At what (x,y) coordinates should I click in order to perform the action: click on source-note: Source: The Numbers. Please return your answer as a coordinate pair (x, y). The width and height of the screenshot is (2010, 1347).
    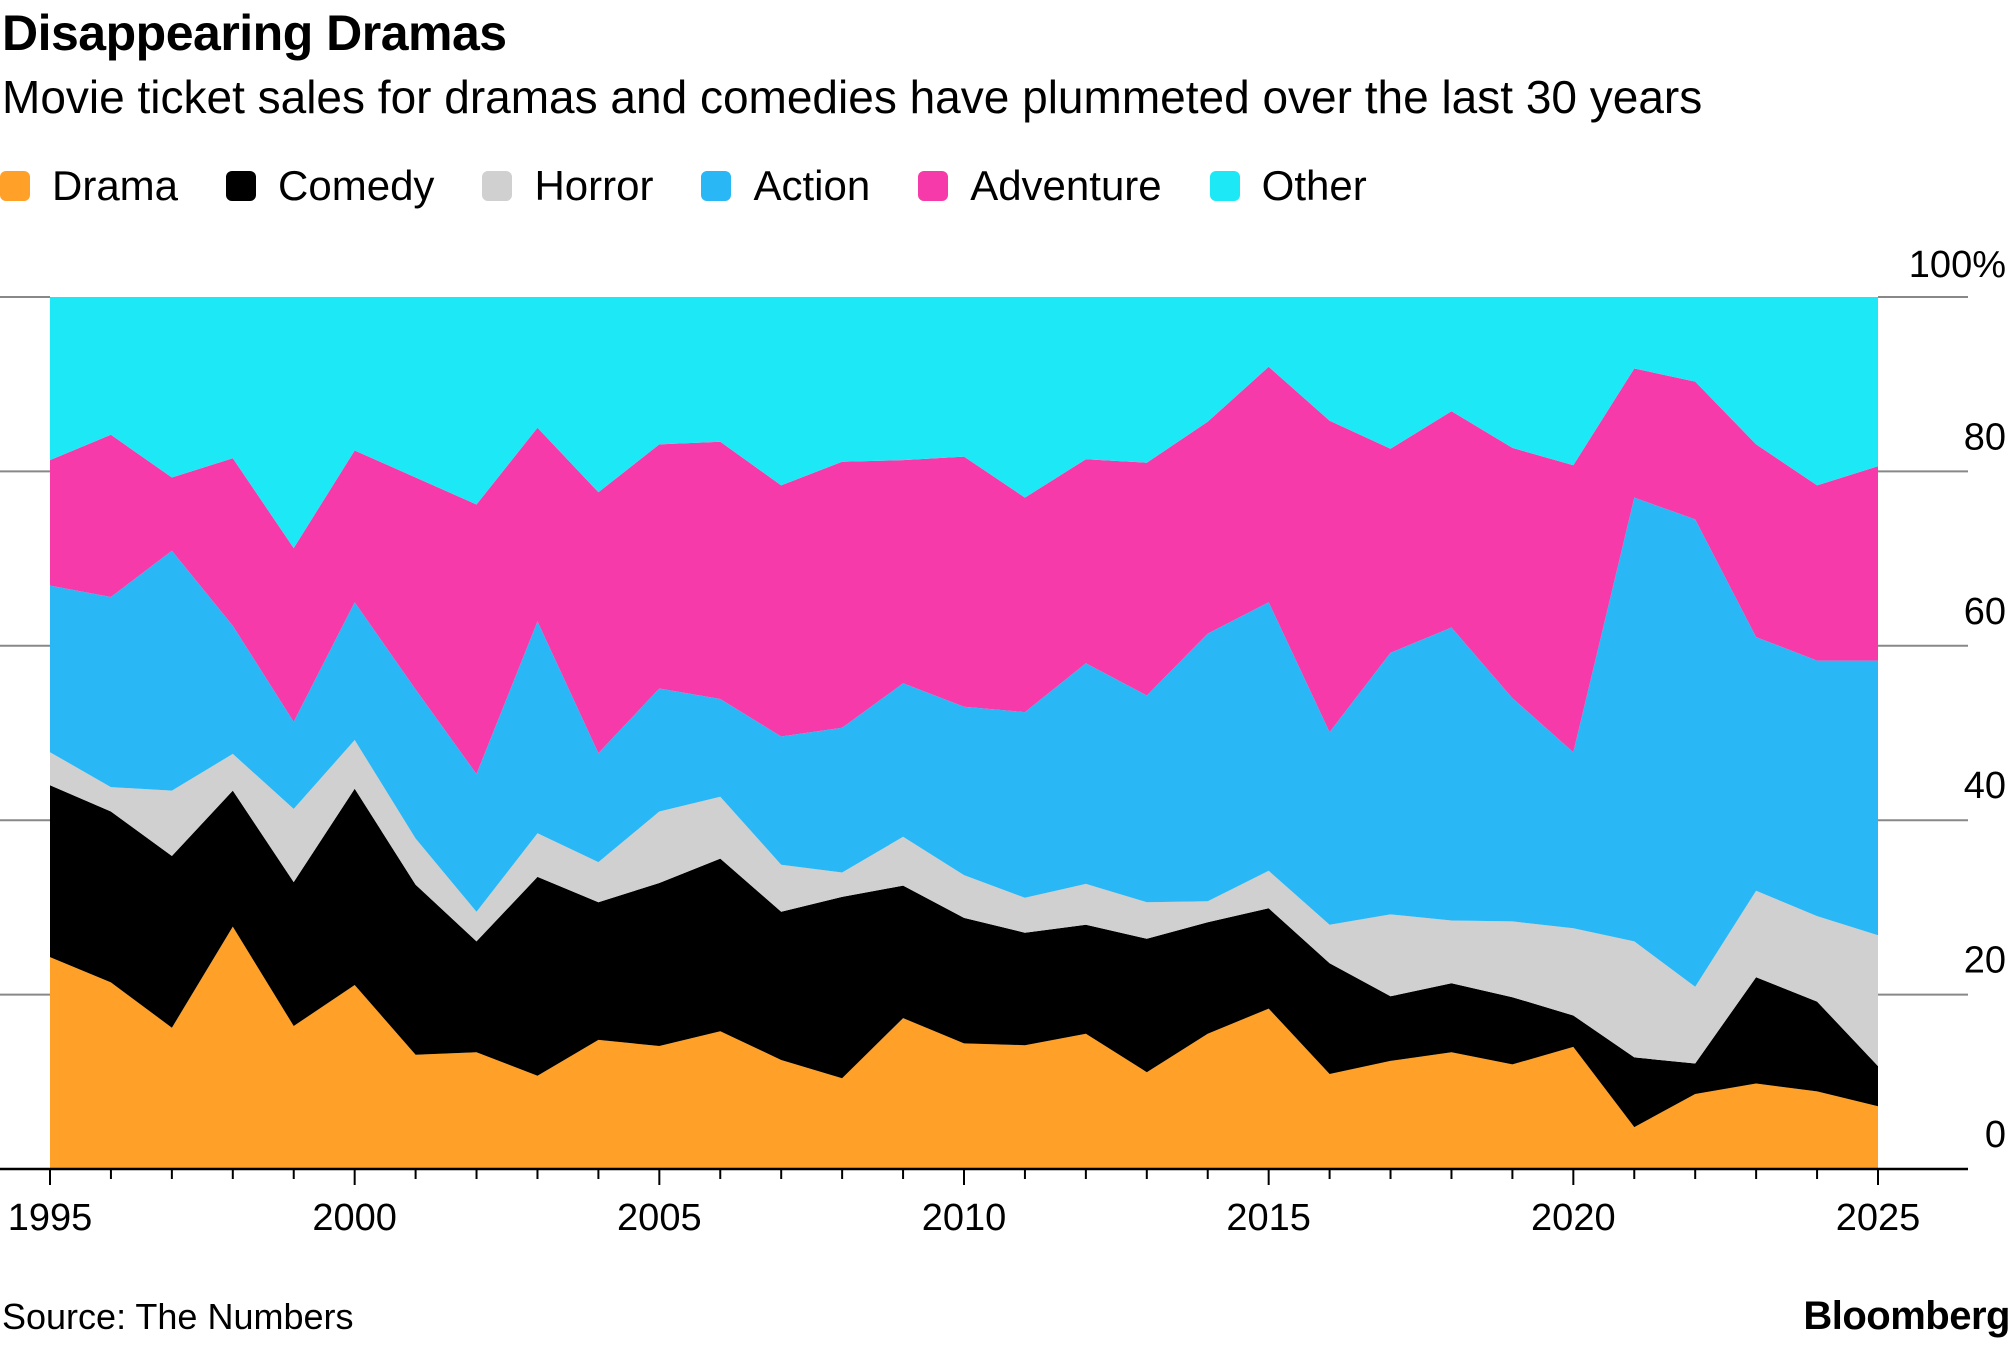
    Looking at the image, I should click on (178, 1316).